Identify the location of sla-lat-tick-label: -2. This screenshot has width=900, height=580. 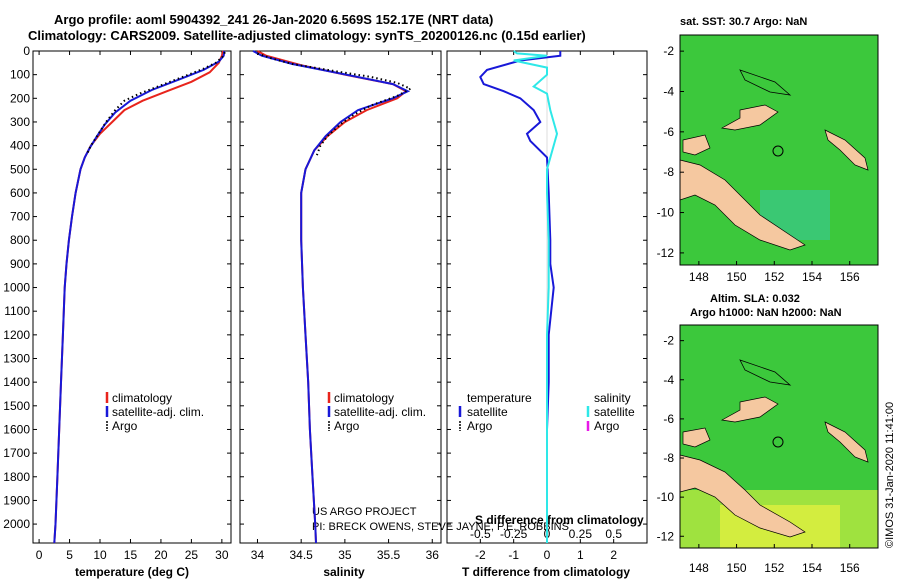
(668, 341).